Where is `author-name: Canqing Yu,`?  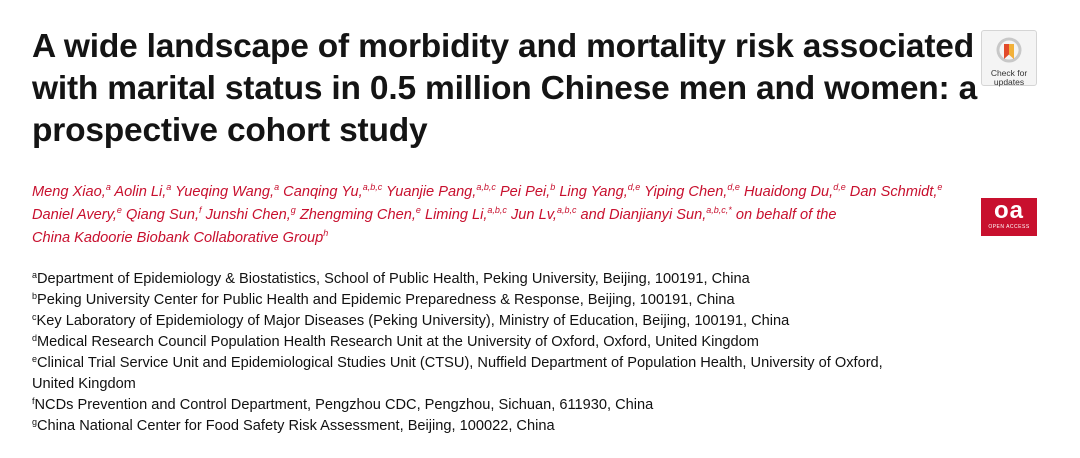
author-name: Canqing Yu, is located at coordinates (323, 192).